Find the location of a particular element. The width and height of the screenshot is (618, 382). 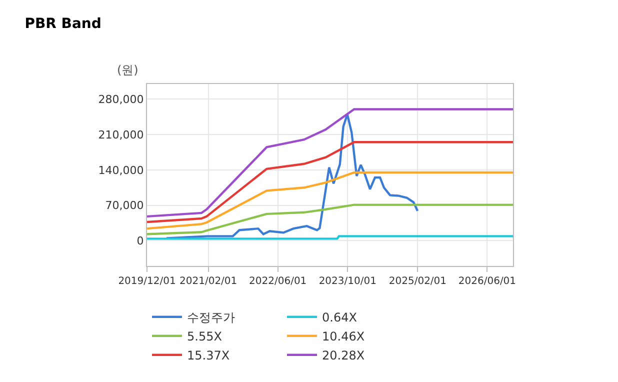

y-tick-label: 70,000 is located at coordinates (124, 205).